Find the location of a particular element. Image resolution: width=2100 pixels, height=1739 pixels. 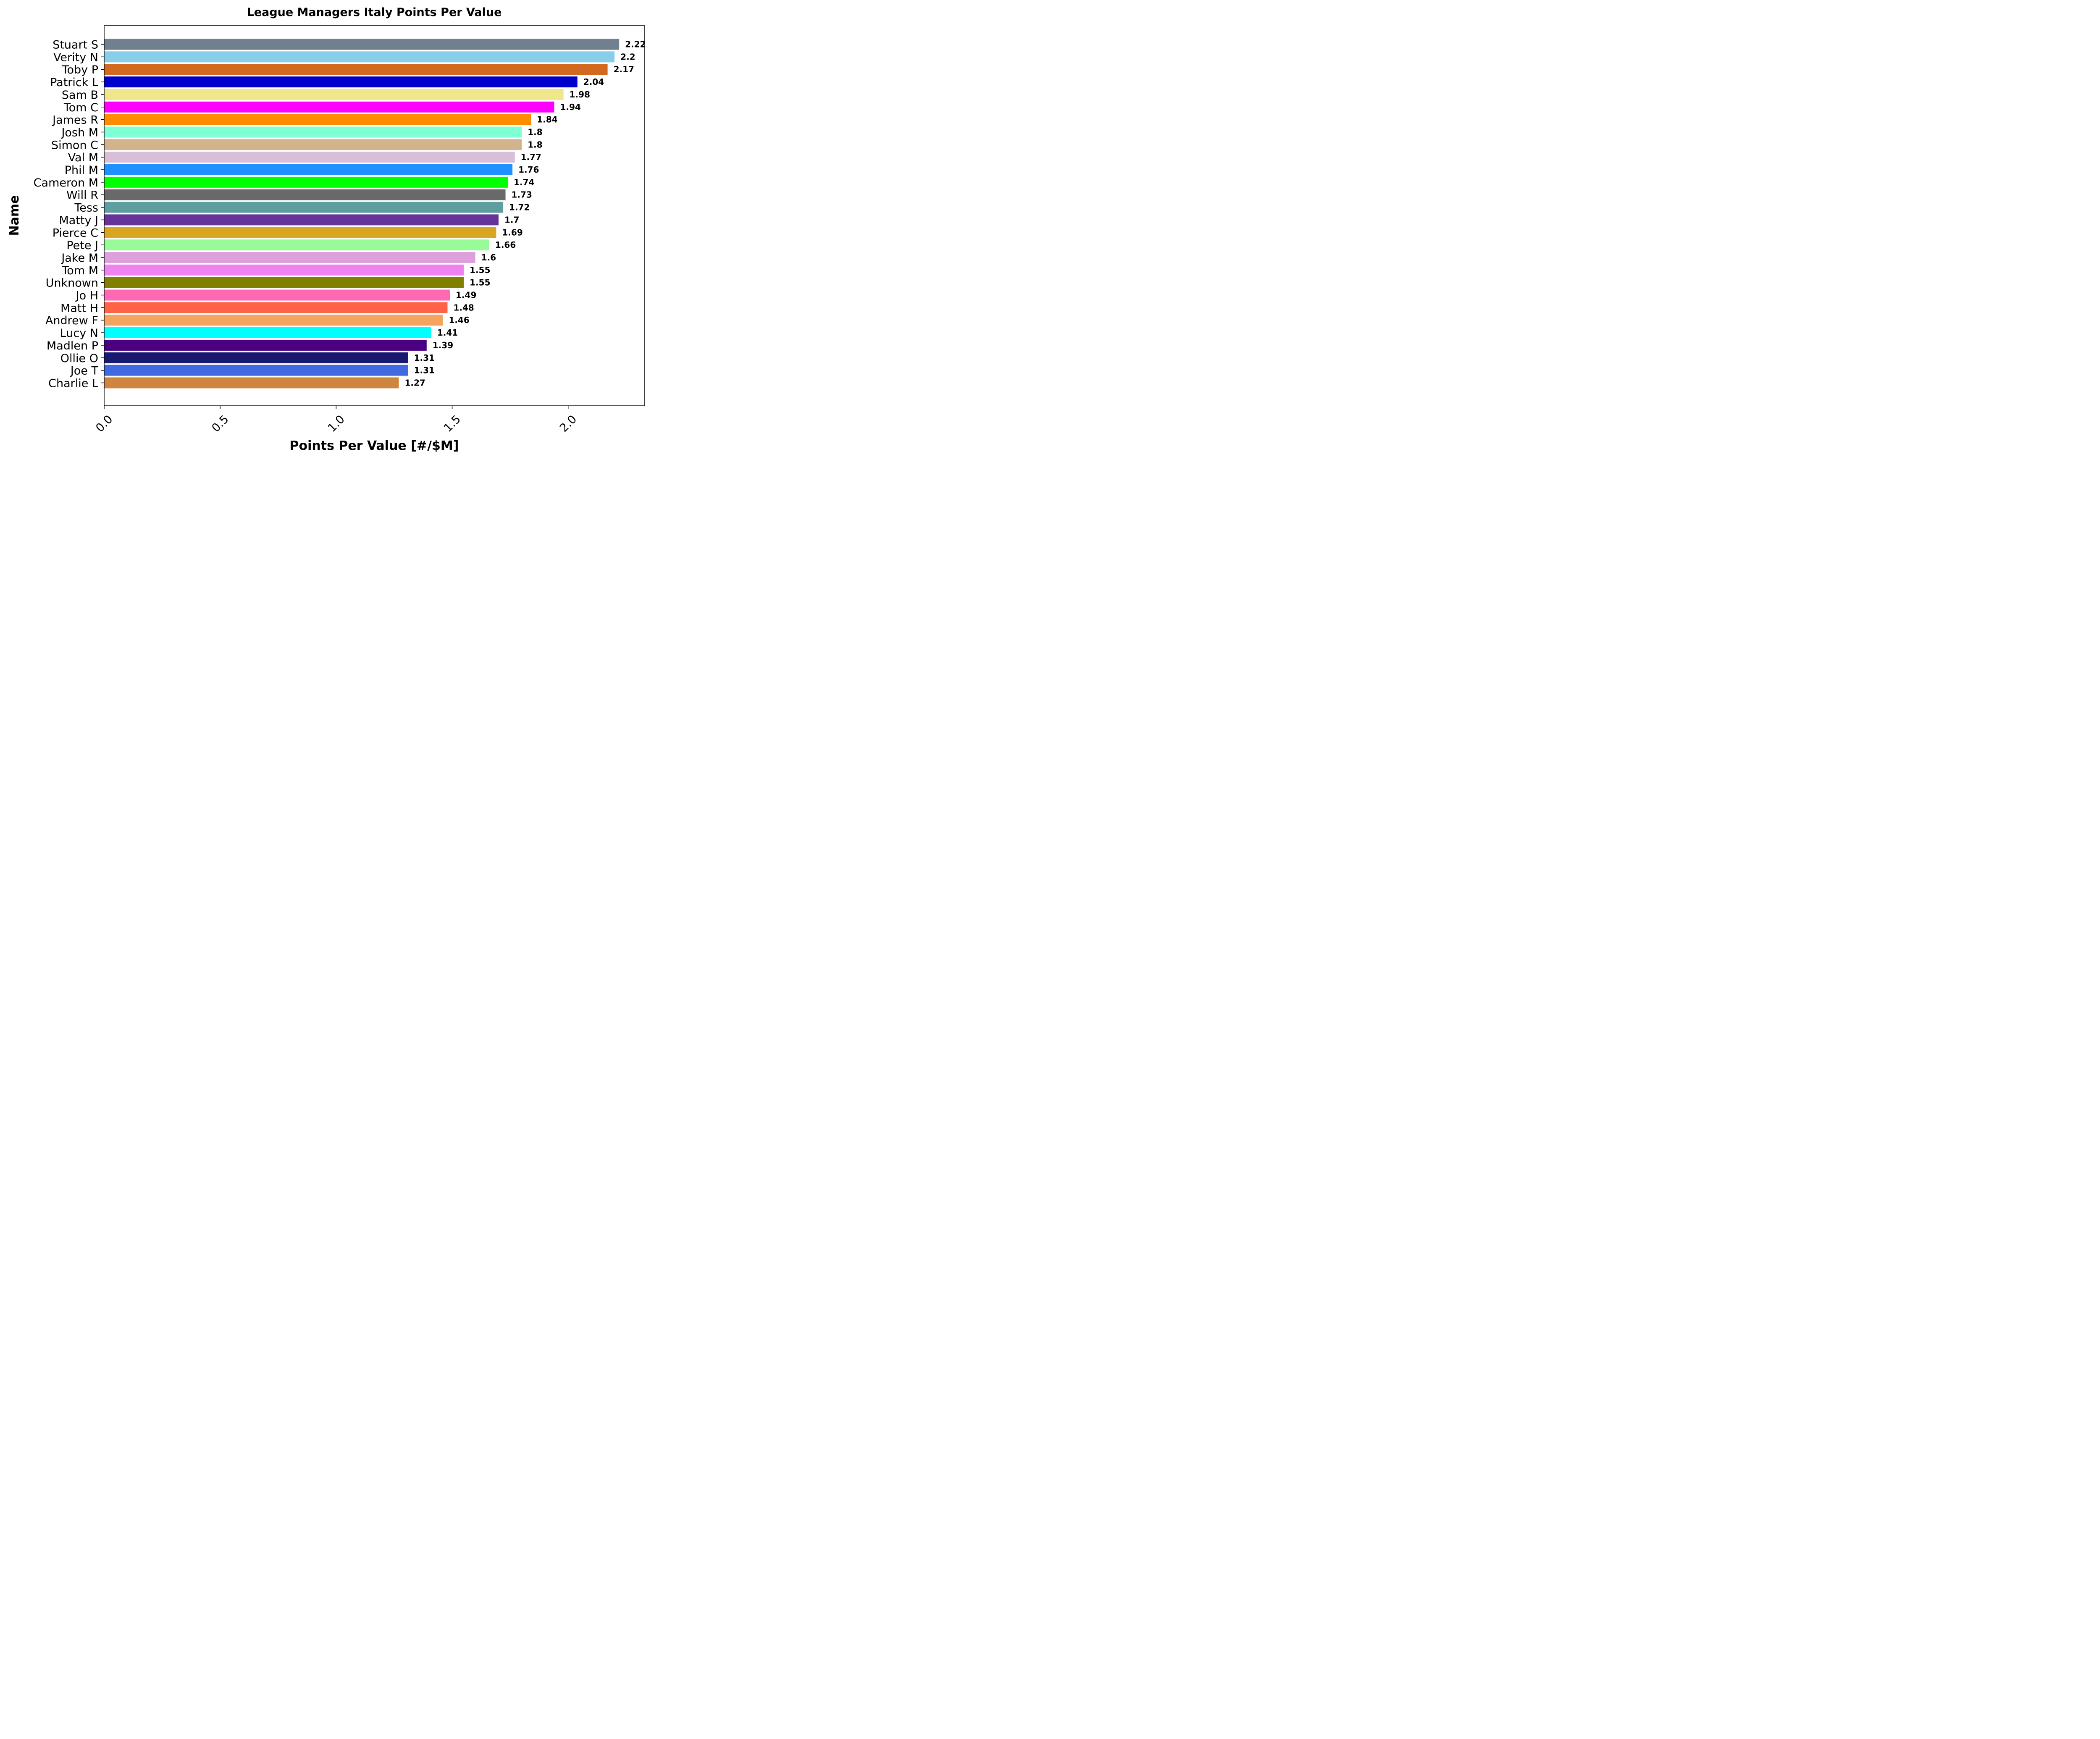

bar-value-label: 2.04 is located at coordinates (593, 82).